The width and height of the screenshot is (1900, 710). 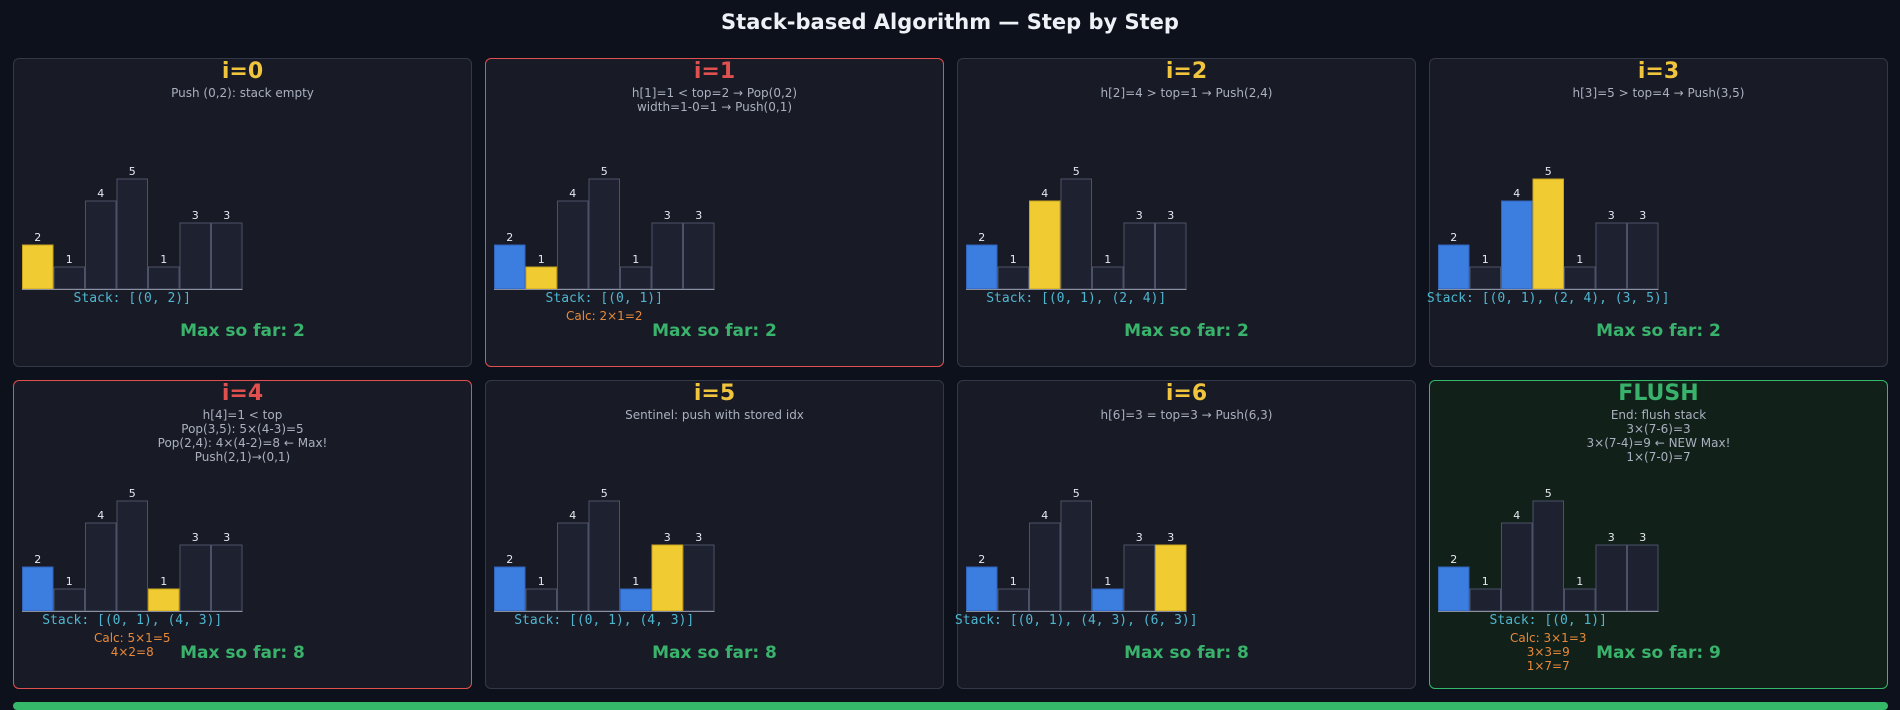 What do you see at coordinates (242, 71) in the screenshot?
I see `step-title: i=0` at bounding box center [242, 71].